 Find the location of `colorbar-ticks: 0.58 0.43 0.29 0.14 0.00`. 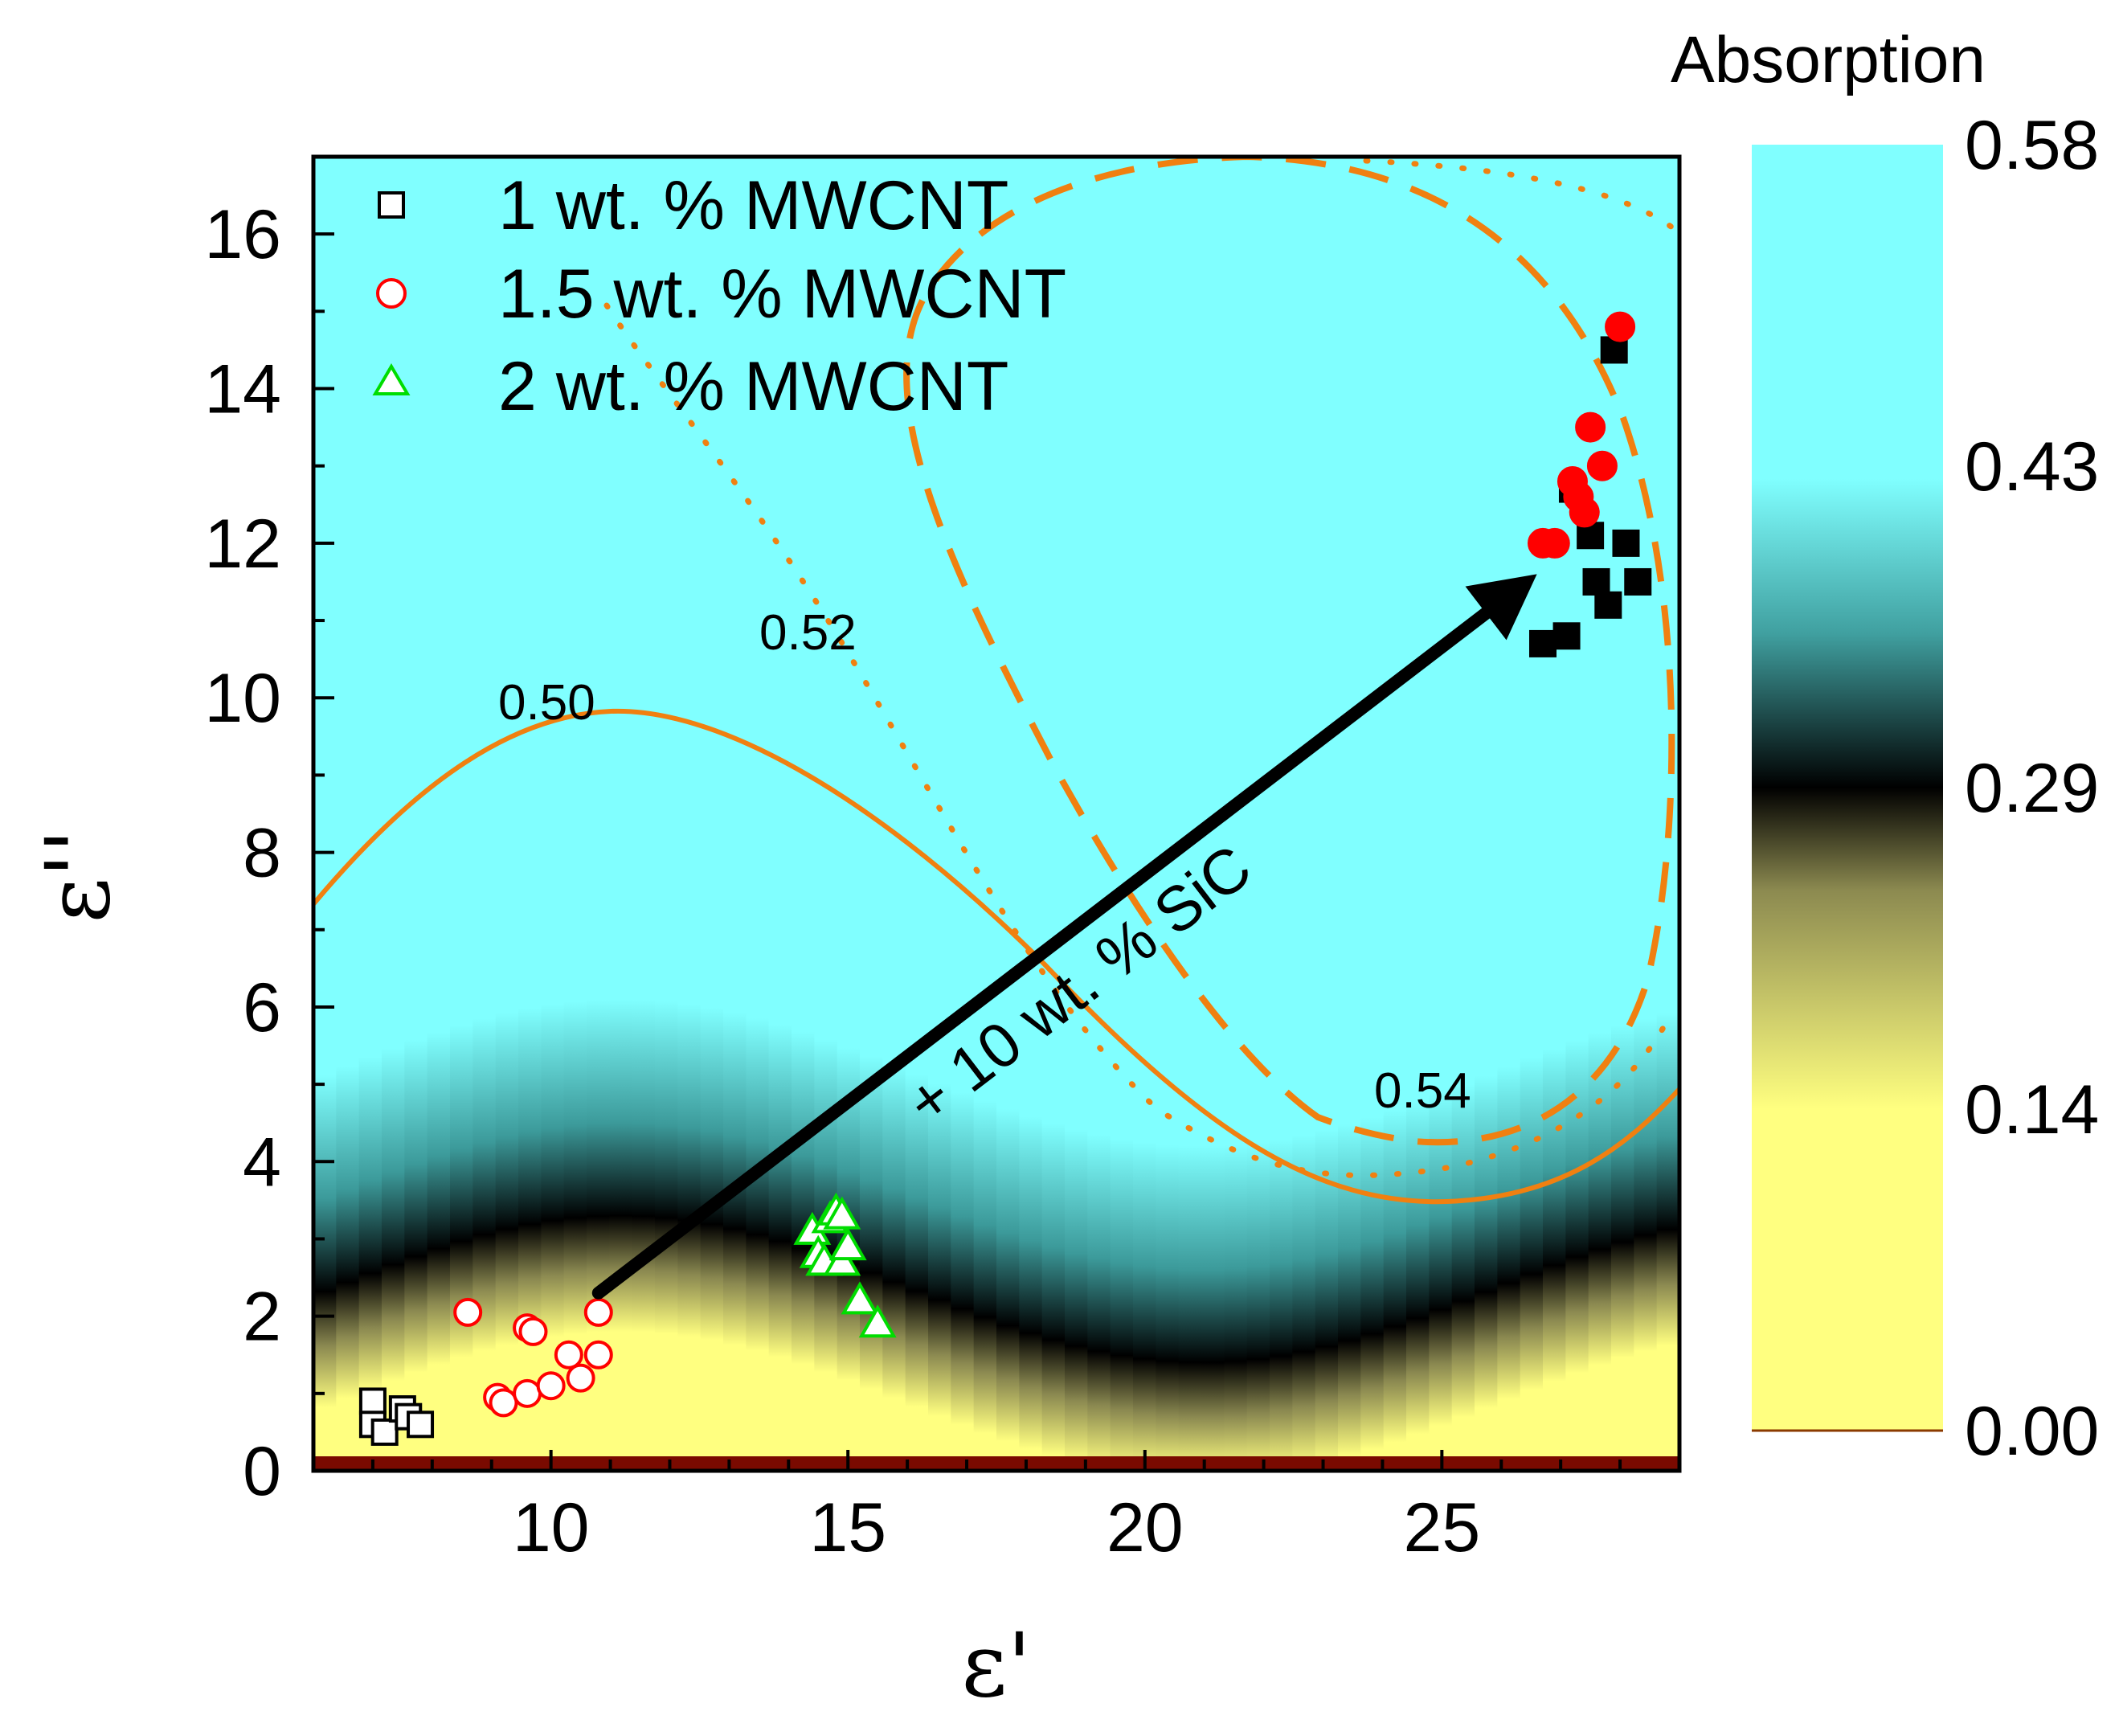

colorbar-ticks: 0.58 0.43 0.29 0.14 0.00 is located at coordinates (2032, 788).